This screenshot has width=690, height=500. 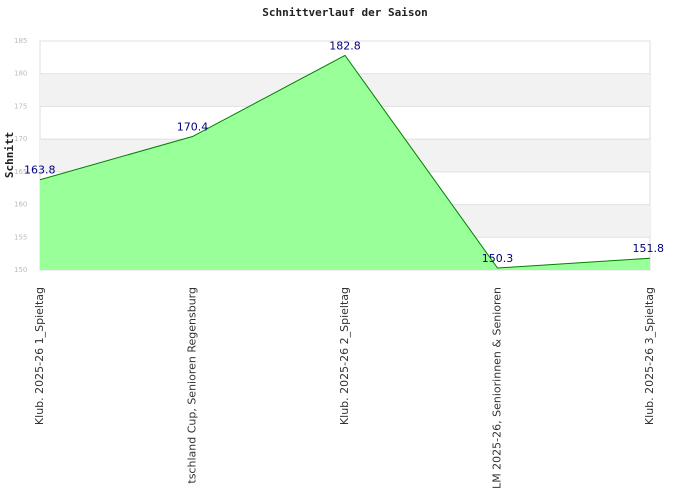 I want to click on x-tick-label: LM 2025-26, Seniorinnen & Senioren, so click(x=497, y=388).